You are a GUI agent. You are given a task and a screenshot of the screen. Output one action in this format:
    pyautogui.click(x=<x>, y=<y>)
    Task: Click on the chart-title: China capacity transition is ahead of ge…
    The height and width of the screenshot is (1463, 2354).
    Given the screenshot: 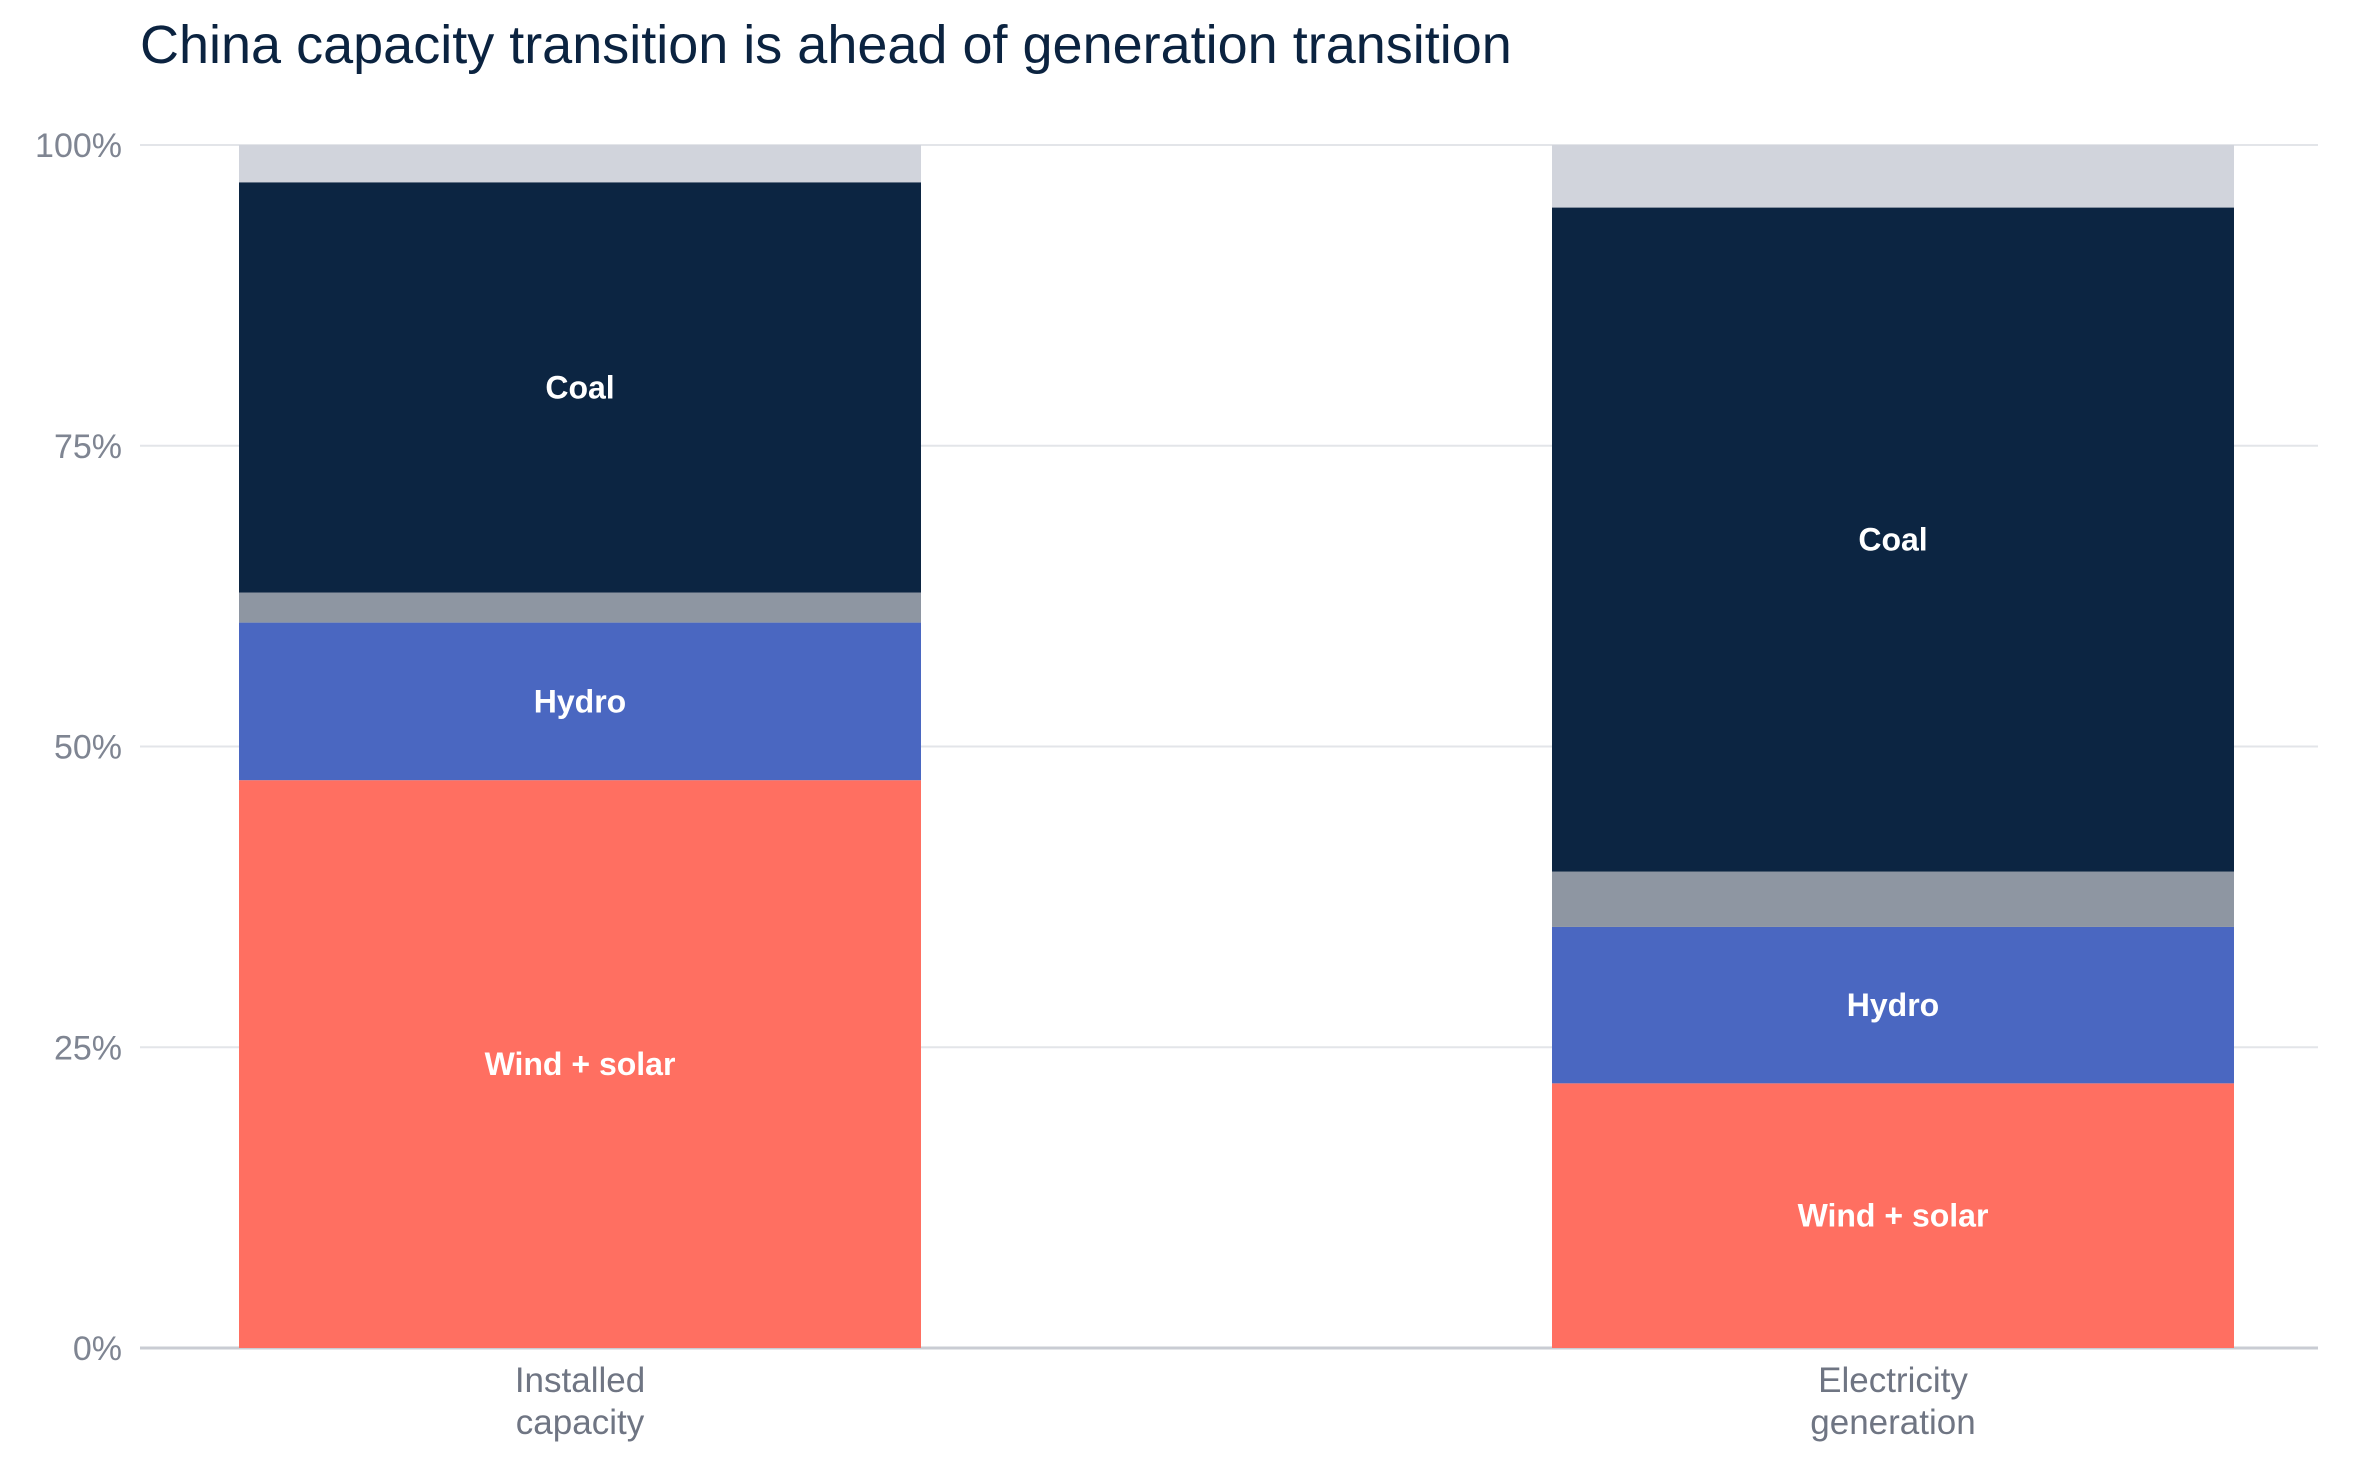 What is the action you would take?
    pyautogui.click(x=826, y=45)
    